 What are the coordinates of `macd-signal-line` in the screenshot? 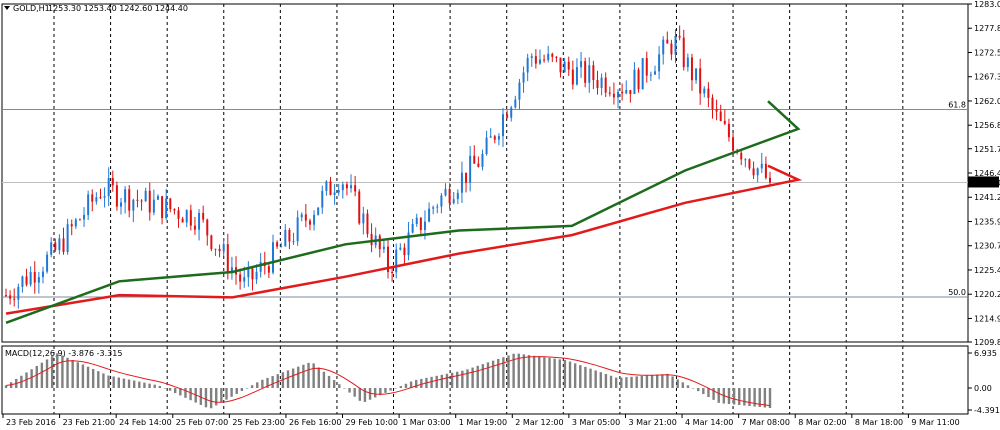 It's located at (388, 381).